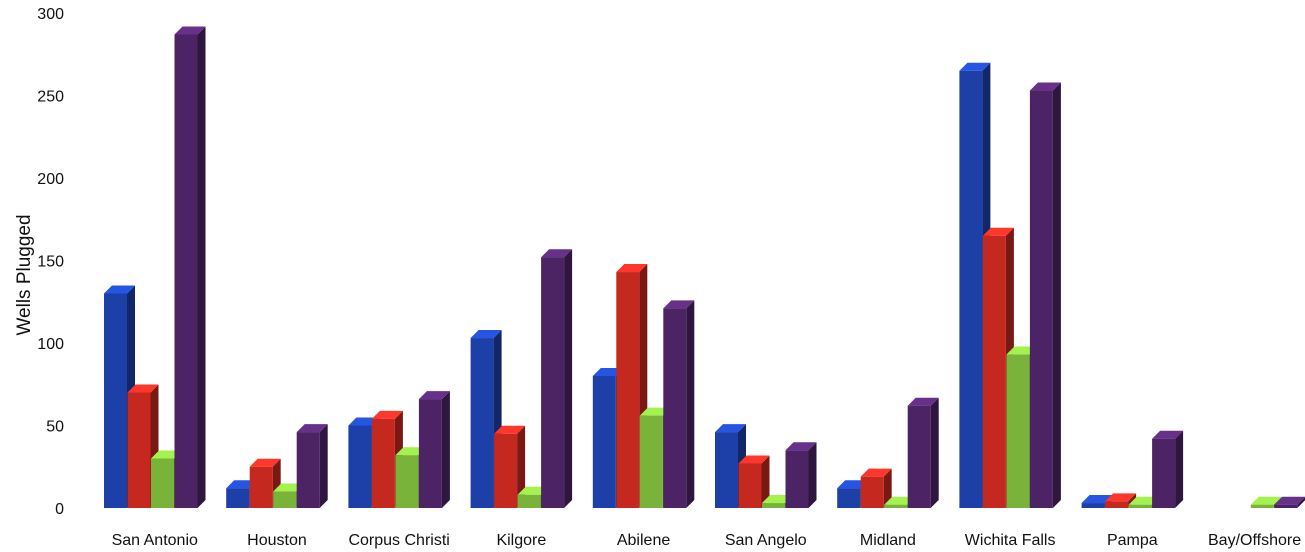 The width and height of the screenshot is (1305, 552). What do you see at coordinates (55, 427) in the screenshot?
I see `y-tick-label: 50` at bounding box center [55, 427].